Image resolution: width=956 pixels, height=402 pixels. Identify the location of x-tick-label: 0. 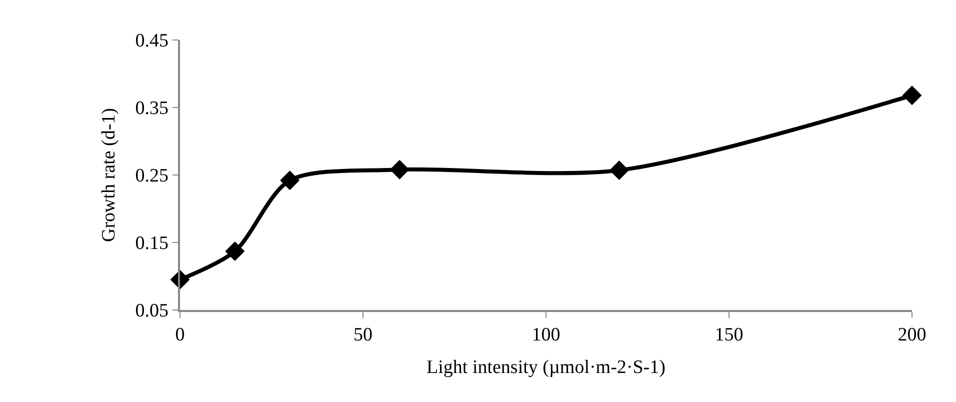
(180, 335).